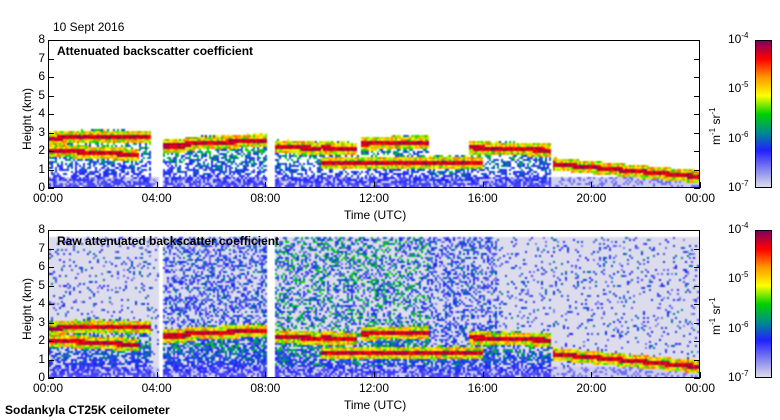 Image resolution: width=780 pixels, height=420 pixels. Describe the element at coordinates (738, 186) in the screenshot. I see `colorbar-tick-label: 10⁻⁷` at that location.